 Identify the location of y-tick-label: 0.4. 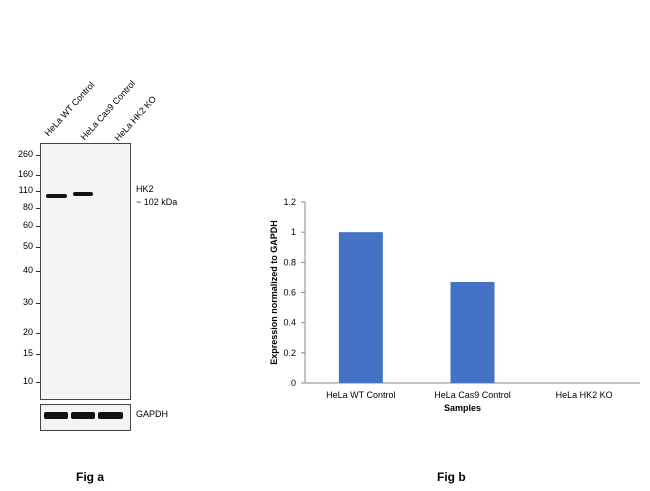
(289, 323).